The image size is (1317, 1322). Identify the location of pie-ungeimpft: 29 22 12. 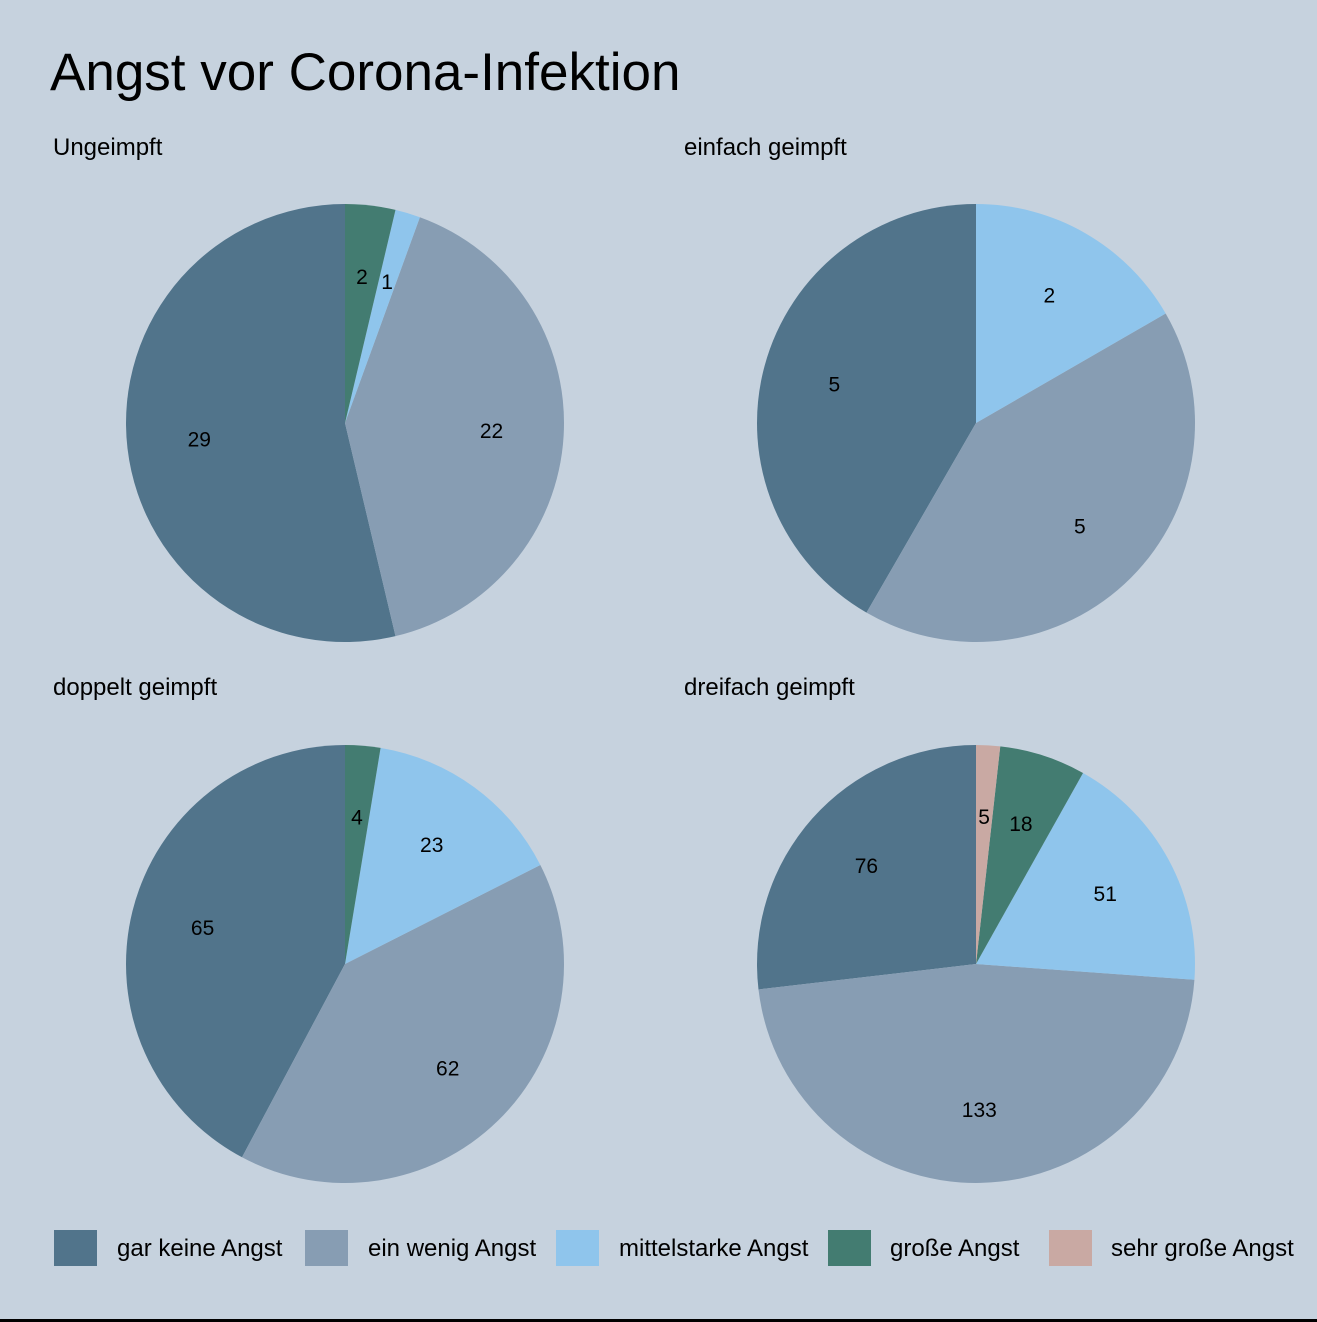
(345, 422).